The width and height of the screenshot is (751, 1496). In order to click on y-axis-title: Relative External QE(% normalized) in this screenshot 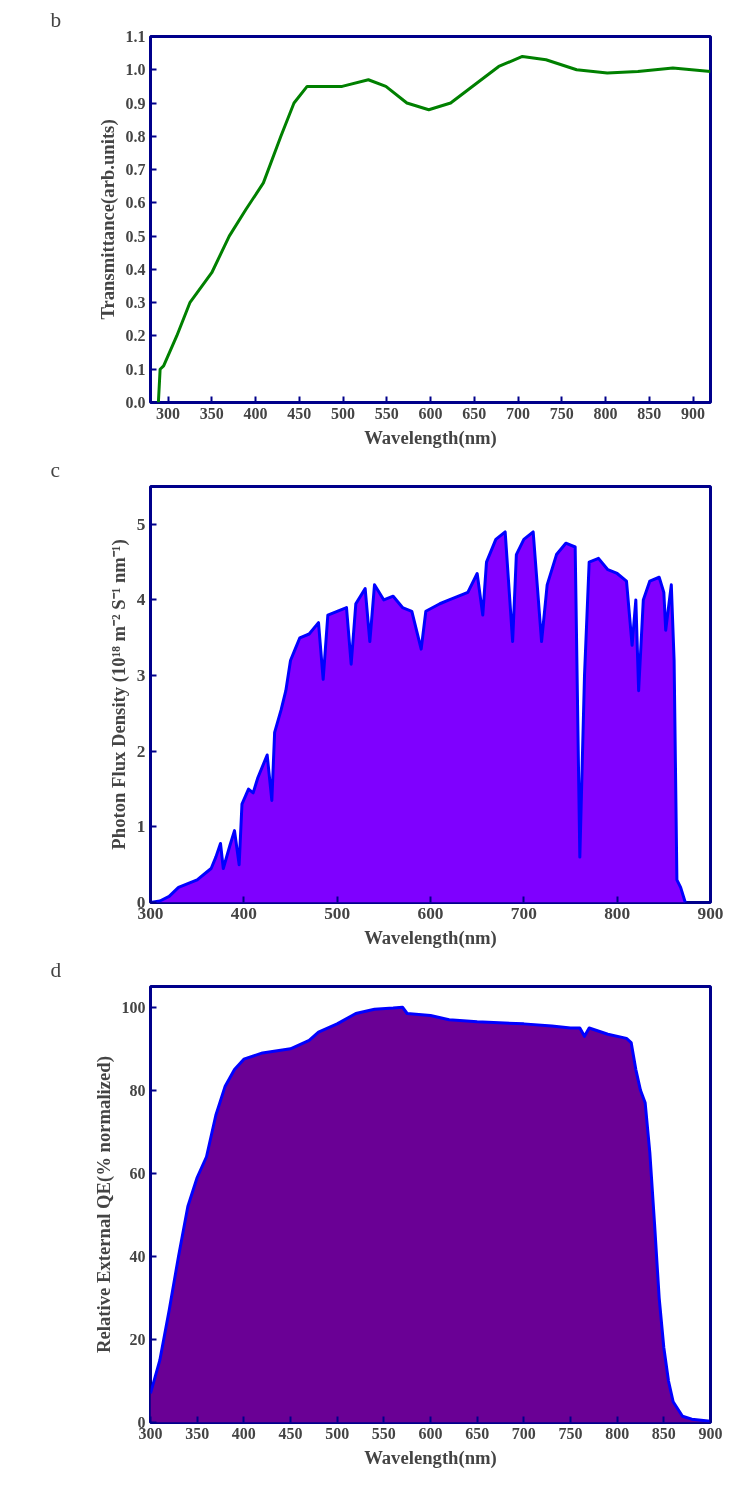, I will do `click(103, 1204)`.